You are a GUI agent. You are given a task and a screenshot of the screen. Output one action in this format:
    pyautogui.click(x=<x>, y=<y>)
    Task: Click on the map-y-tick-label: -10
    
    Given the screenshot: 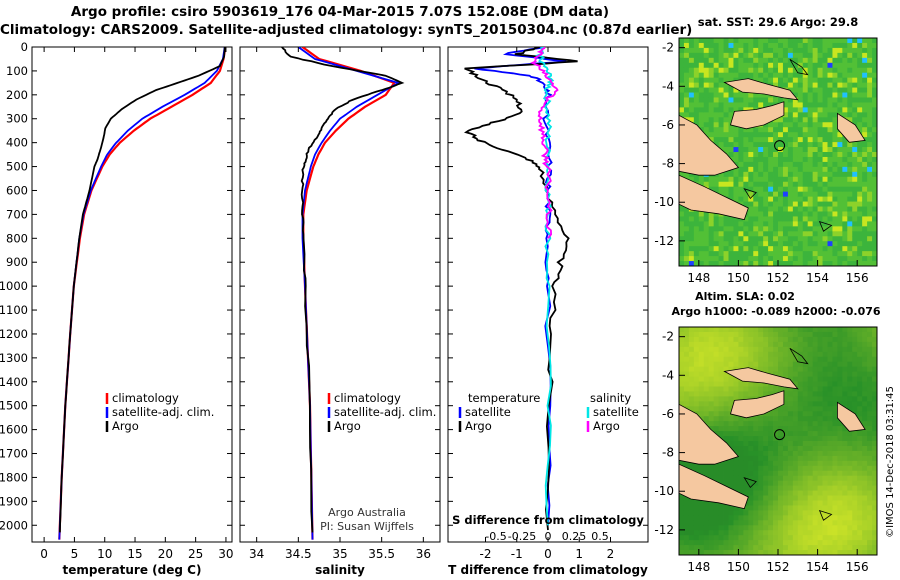 What is the action you would take?
    pyautogui.click(x=664, y=202)
    